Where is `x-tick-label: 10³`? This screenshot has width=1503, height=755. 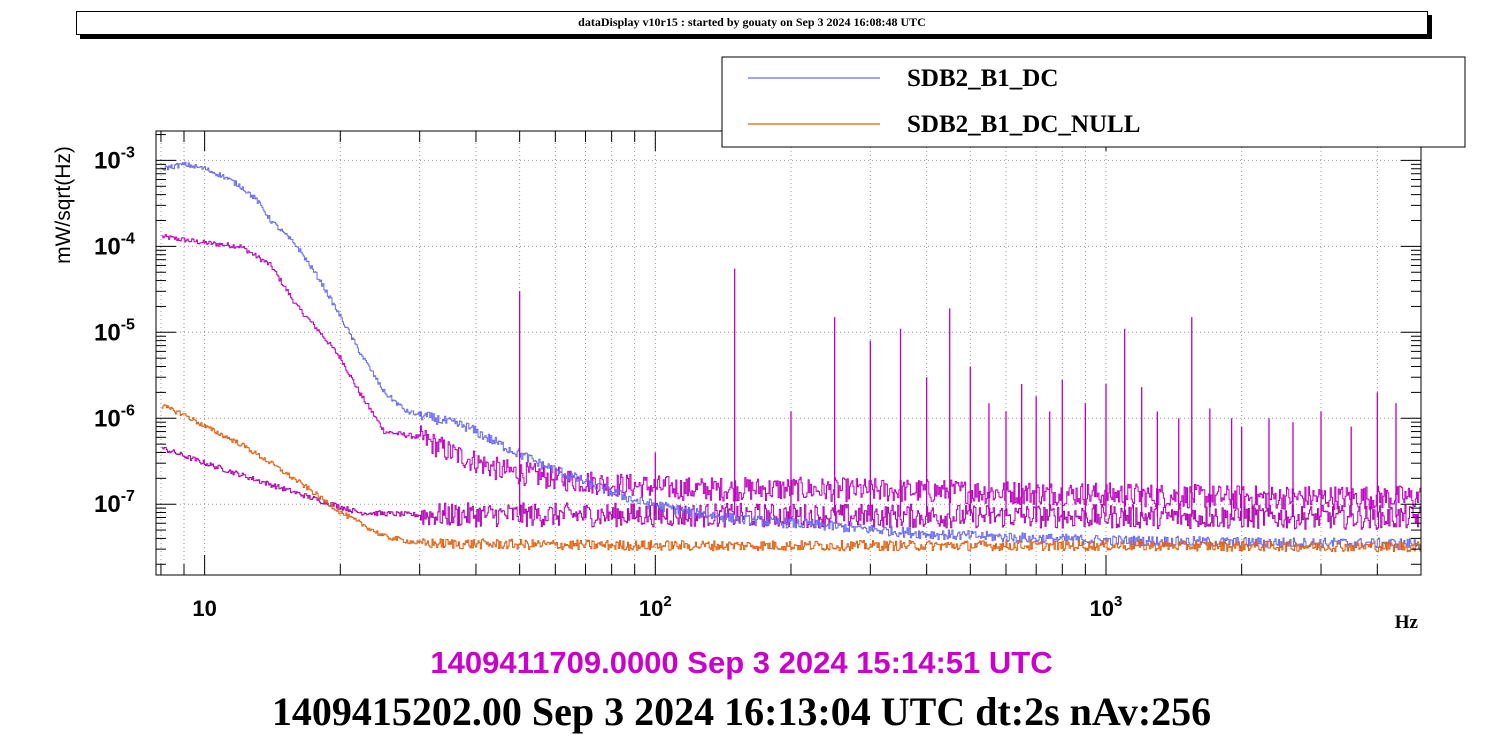 x-tick-label: 10³ is located at coordinates (1106, 607).